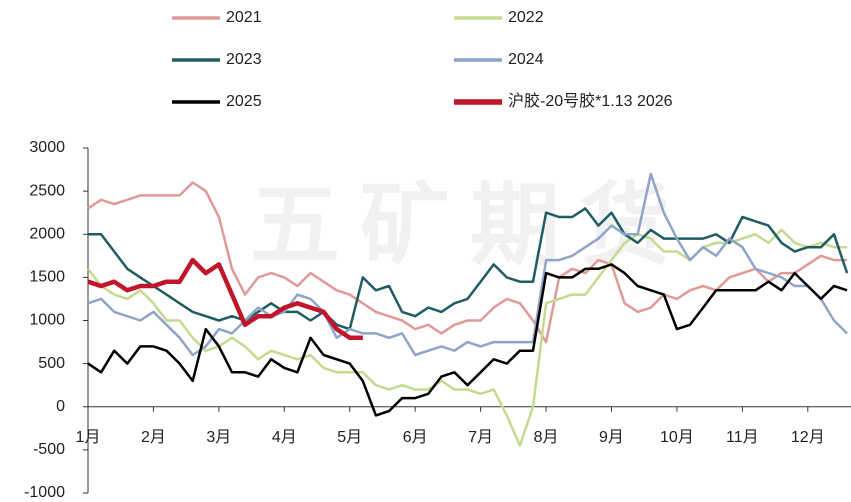 Image resolution: width=851 pixels, height=502 pixels. I want to click on x-tick-label: 6月, so click(415, 437).